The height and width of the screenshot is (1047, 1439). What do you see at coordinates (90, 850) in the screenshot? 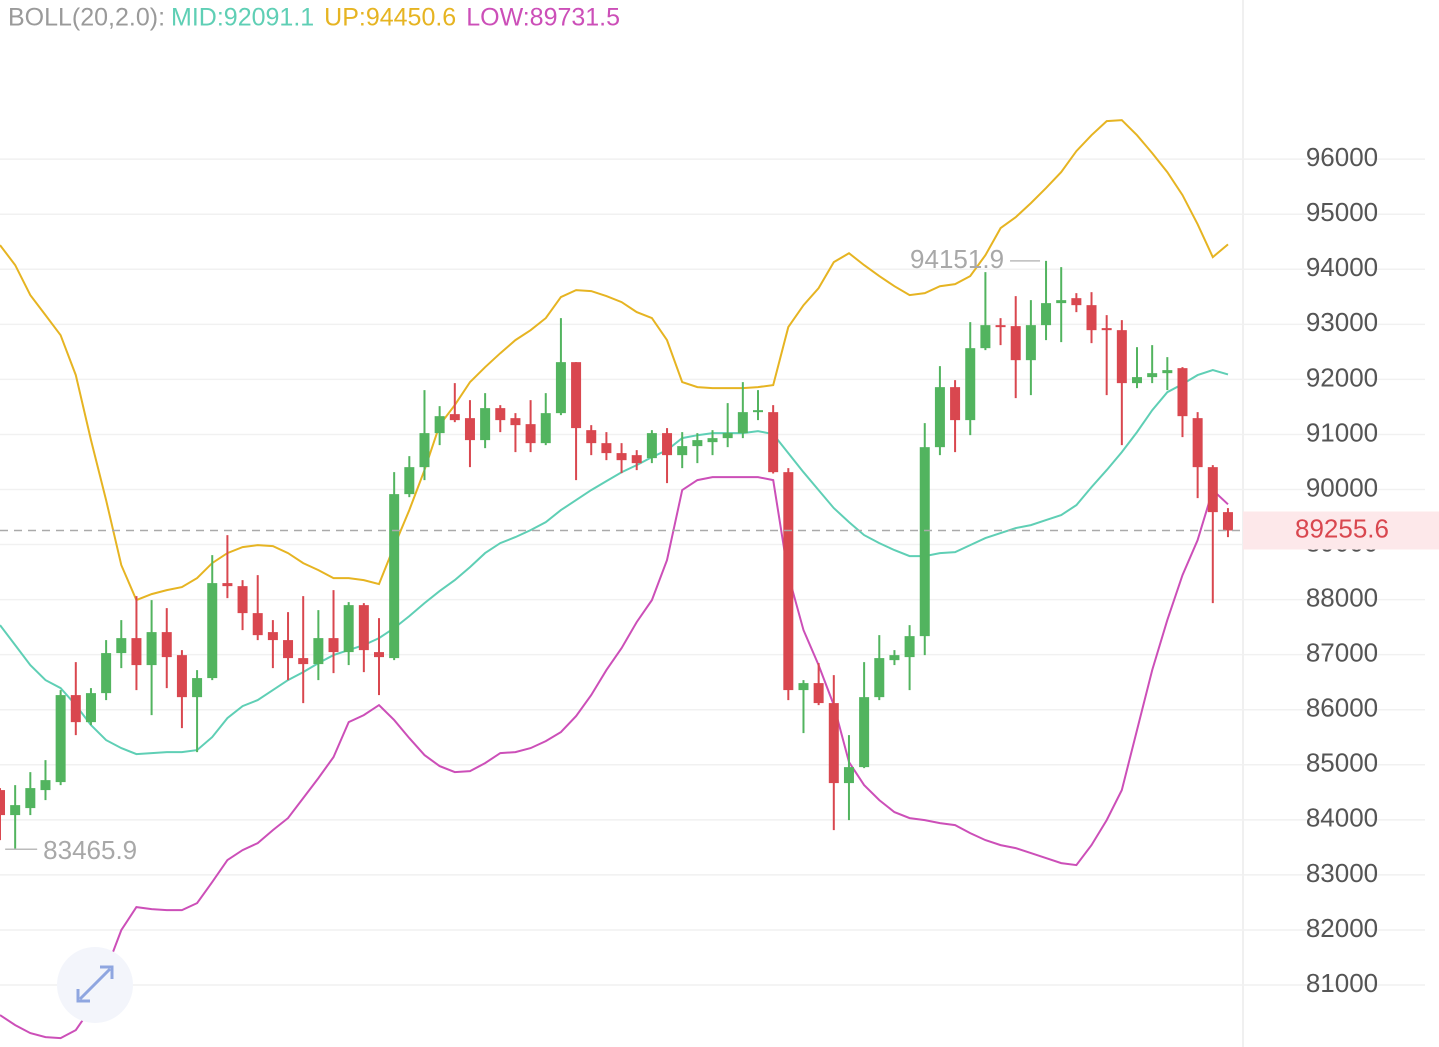
I see `min-label: 83465.9` at bounding box center [90, 850].